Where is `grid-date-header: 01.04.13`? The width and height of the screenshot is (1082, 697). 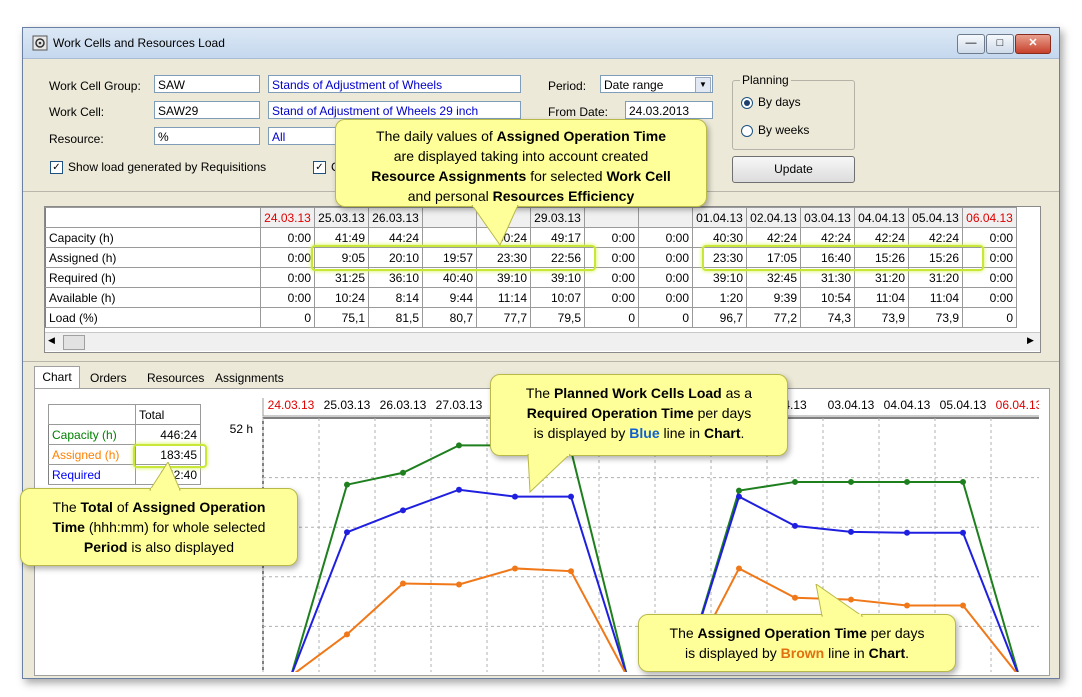
grid-date-header: 01.04.13 is located at coordinates (719, 217).